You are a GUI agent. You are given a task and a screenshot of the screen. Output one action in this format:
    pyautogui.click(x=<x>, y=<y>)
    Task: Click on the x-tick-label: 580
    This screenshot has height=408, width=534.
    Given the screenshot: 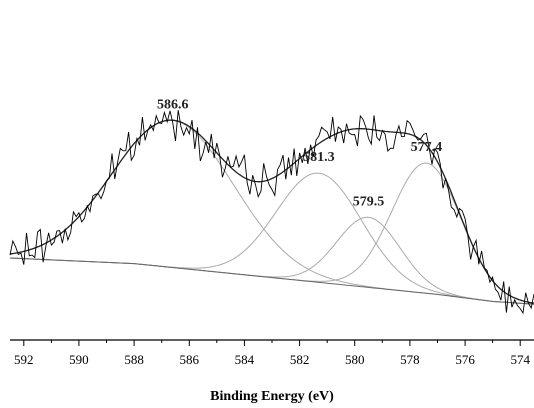 What is the action you would take?
    pyautogui.click(x=355, y=359)
    